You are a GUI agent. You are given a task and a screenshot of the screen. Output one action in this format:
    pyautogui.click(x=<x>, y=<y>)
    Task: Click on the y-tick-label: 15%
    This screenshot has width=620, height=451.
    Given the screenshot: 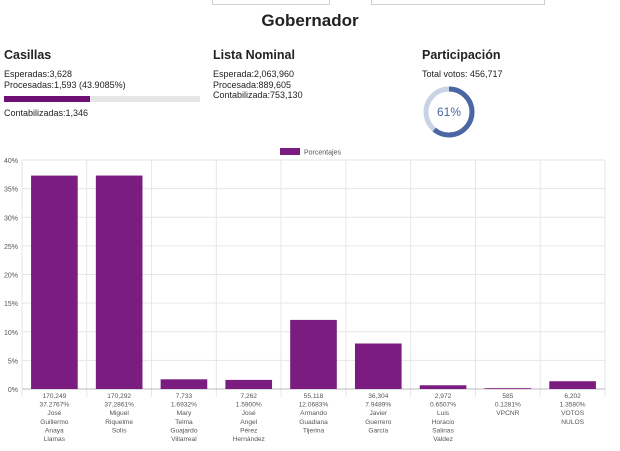 What is the action you would take?
    pyautogui.click(x=11, y=304)
    